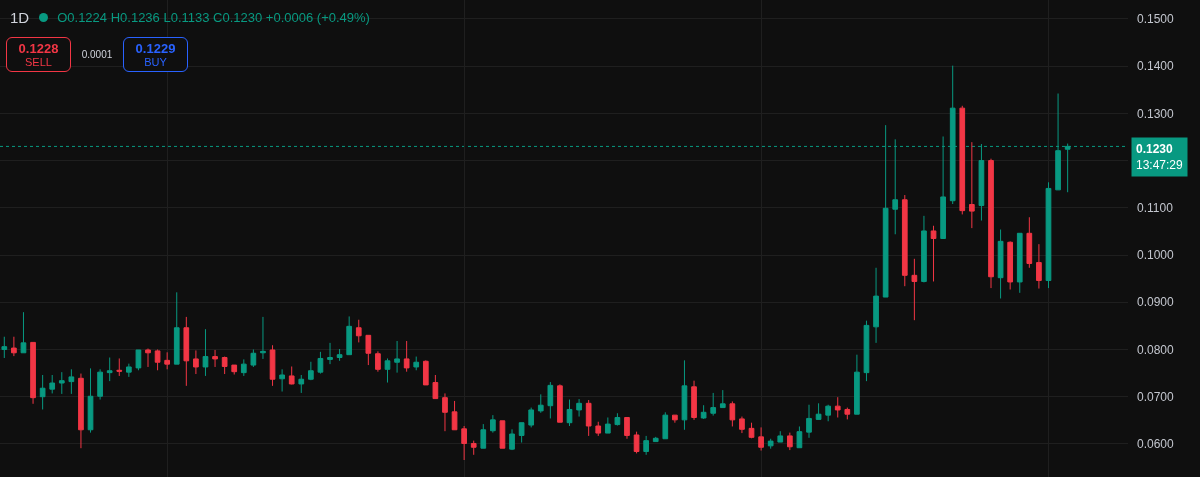  What do you see at coordinates (213, 17) in the screenshot?
I see `text: O0.1224 H0.1236 L0.1133 C0.1230 +0.0006 (+0.49%)` at bounding box center [213, 17].